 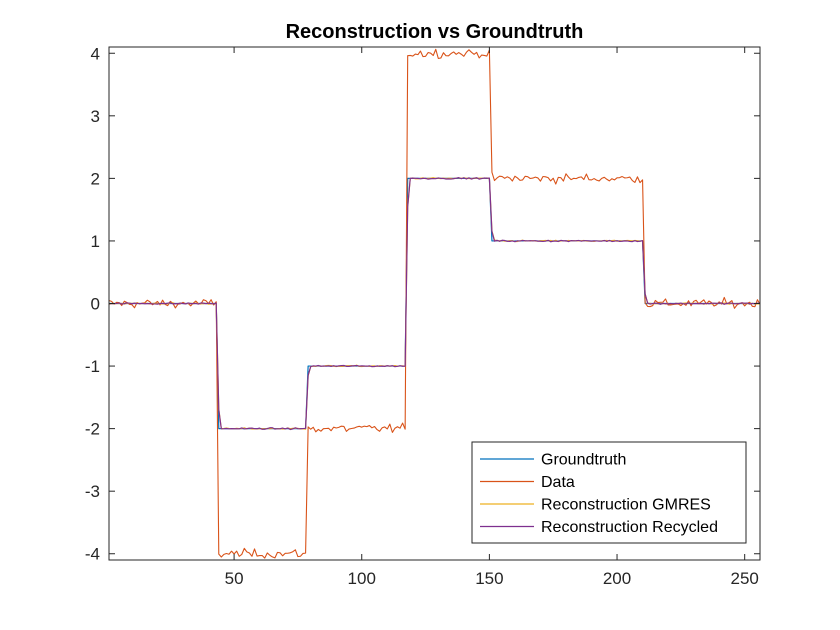 What do you see at coordinates (489, 578) in the screenshot?
I see `x-tick-label: 150` at bounding box center [489, 578].